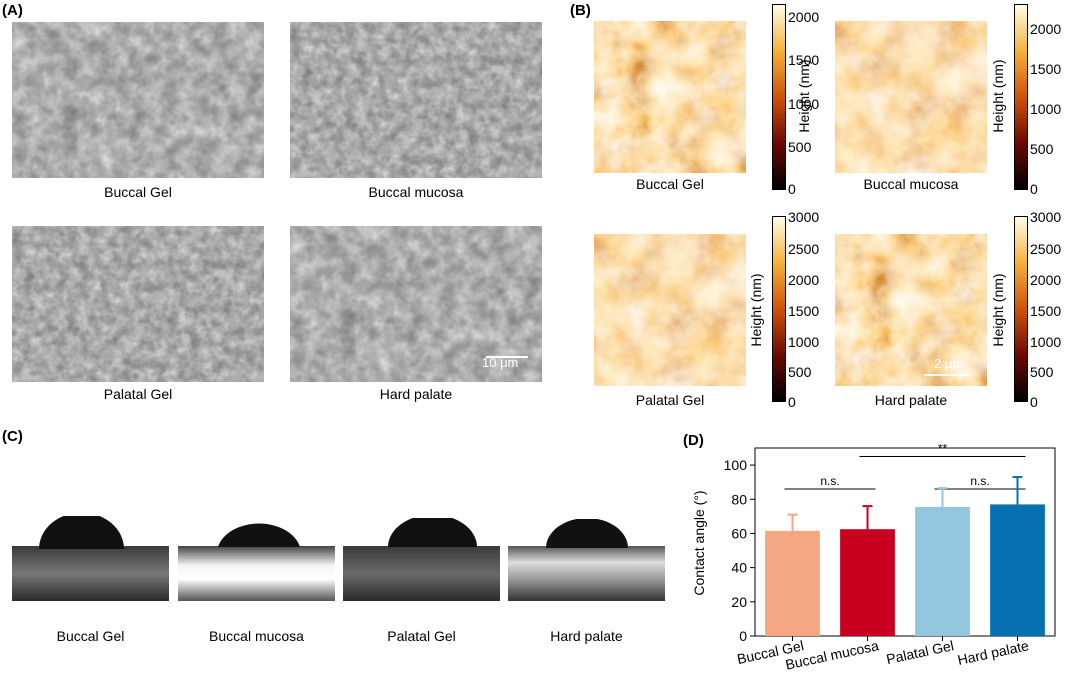  I want to click on y-tick-label: 0, so click(743, 636).